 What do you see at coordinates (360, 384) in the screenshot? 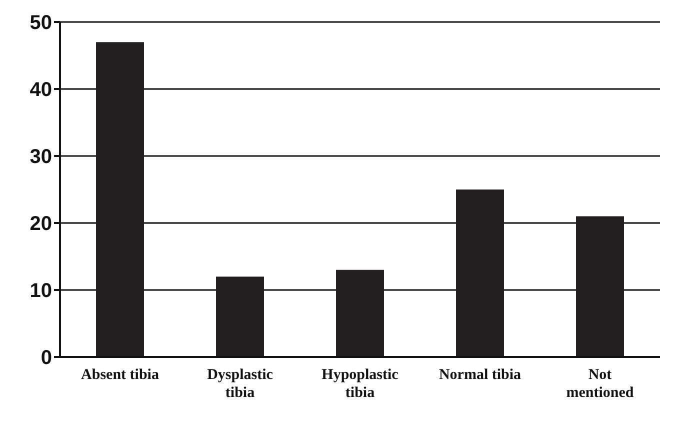
I see `x-tick-label: Hypoplastic tibia` at bounding box center [360, 384].